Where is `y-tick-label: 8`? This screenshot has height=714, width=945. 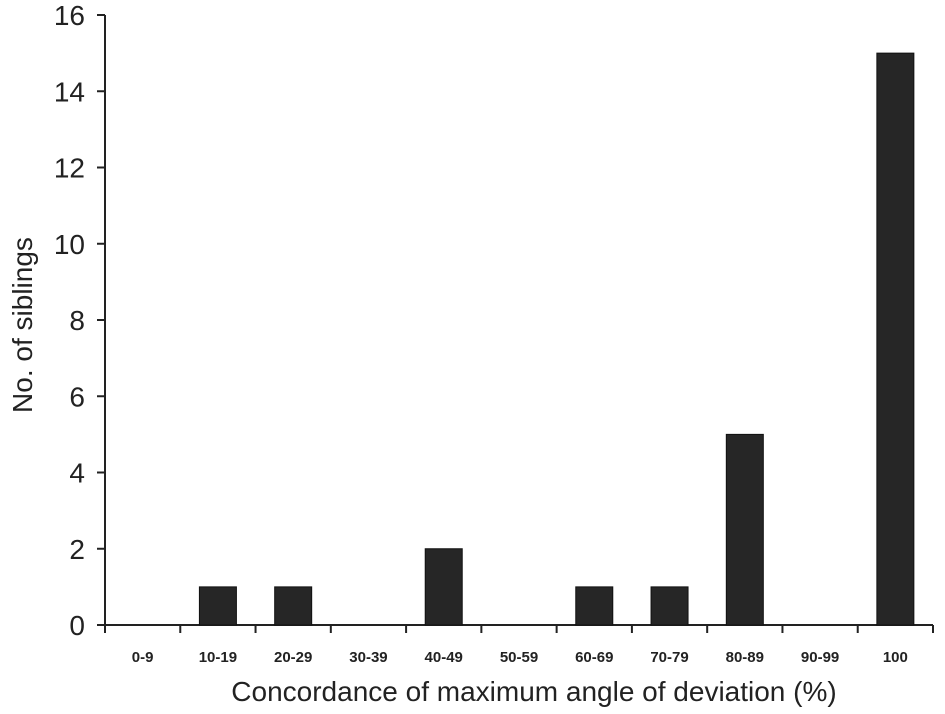 y-tick-label: 8 is located at coordinates (77, 320).